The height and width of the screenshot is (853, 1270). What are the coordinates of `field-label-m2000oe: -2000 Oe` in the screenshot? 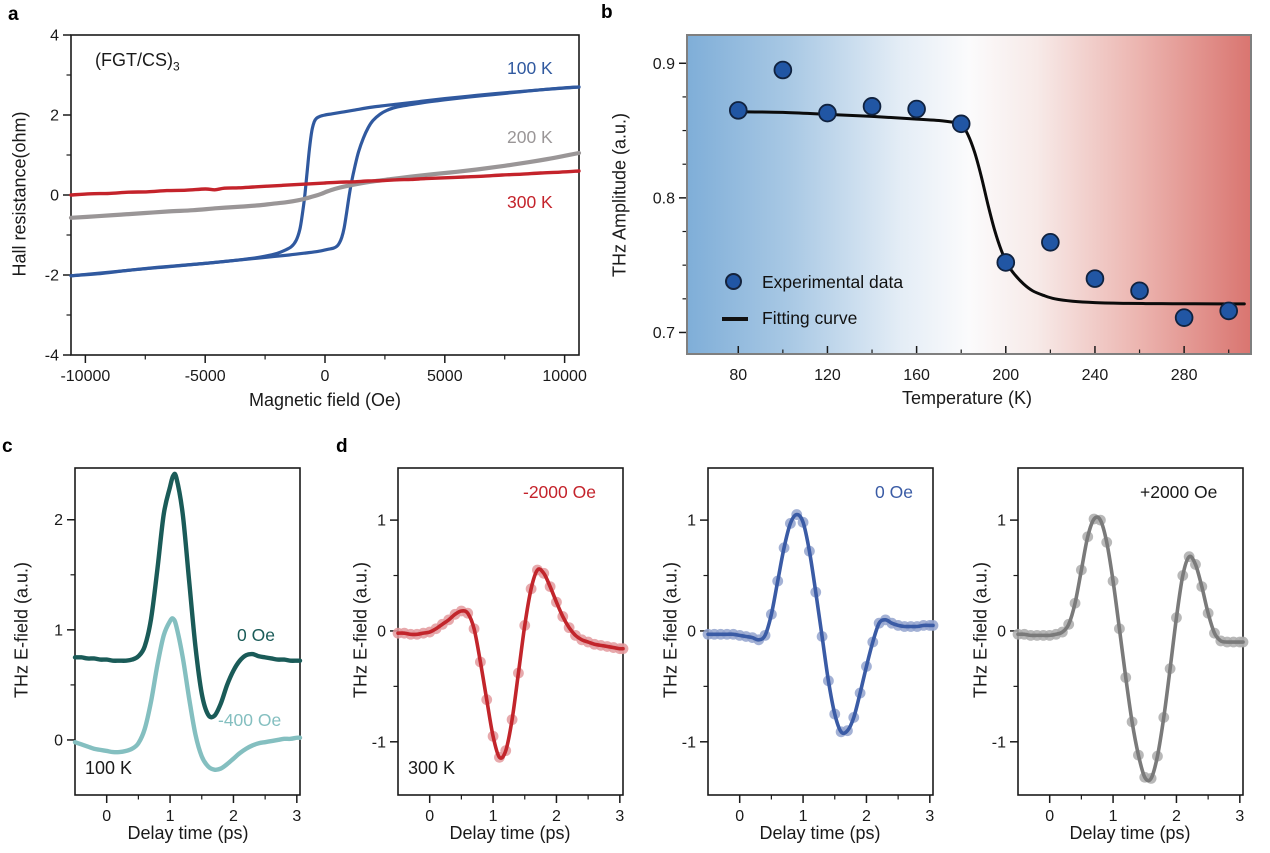 It's located at (559, 492).